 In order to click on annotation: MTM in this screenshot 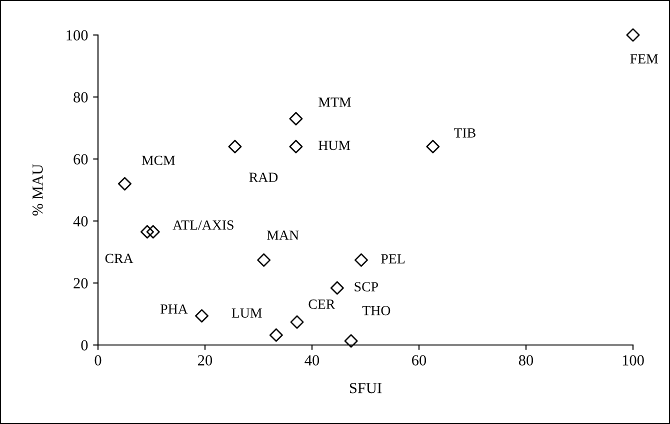, I will do `click(334, 102)`.